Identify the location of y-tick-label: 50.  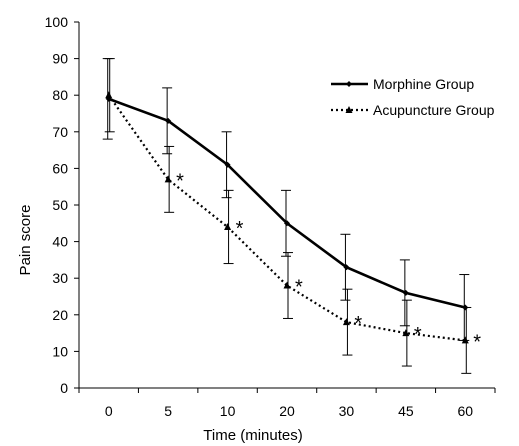
(60, 205).